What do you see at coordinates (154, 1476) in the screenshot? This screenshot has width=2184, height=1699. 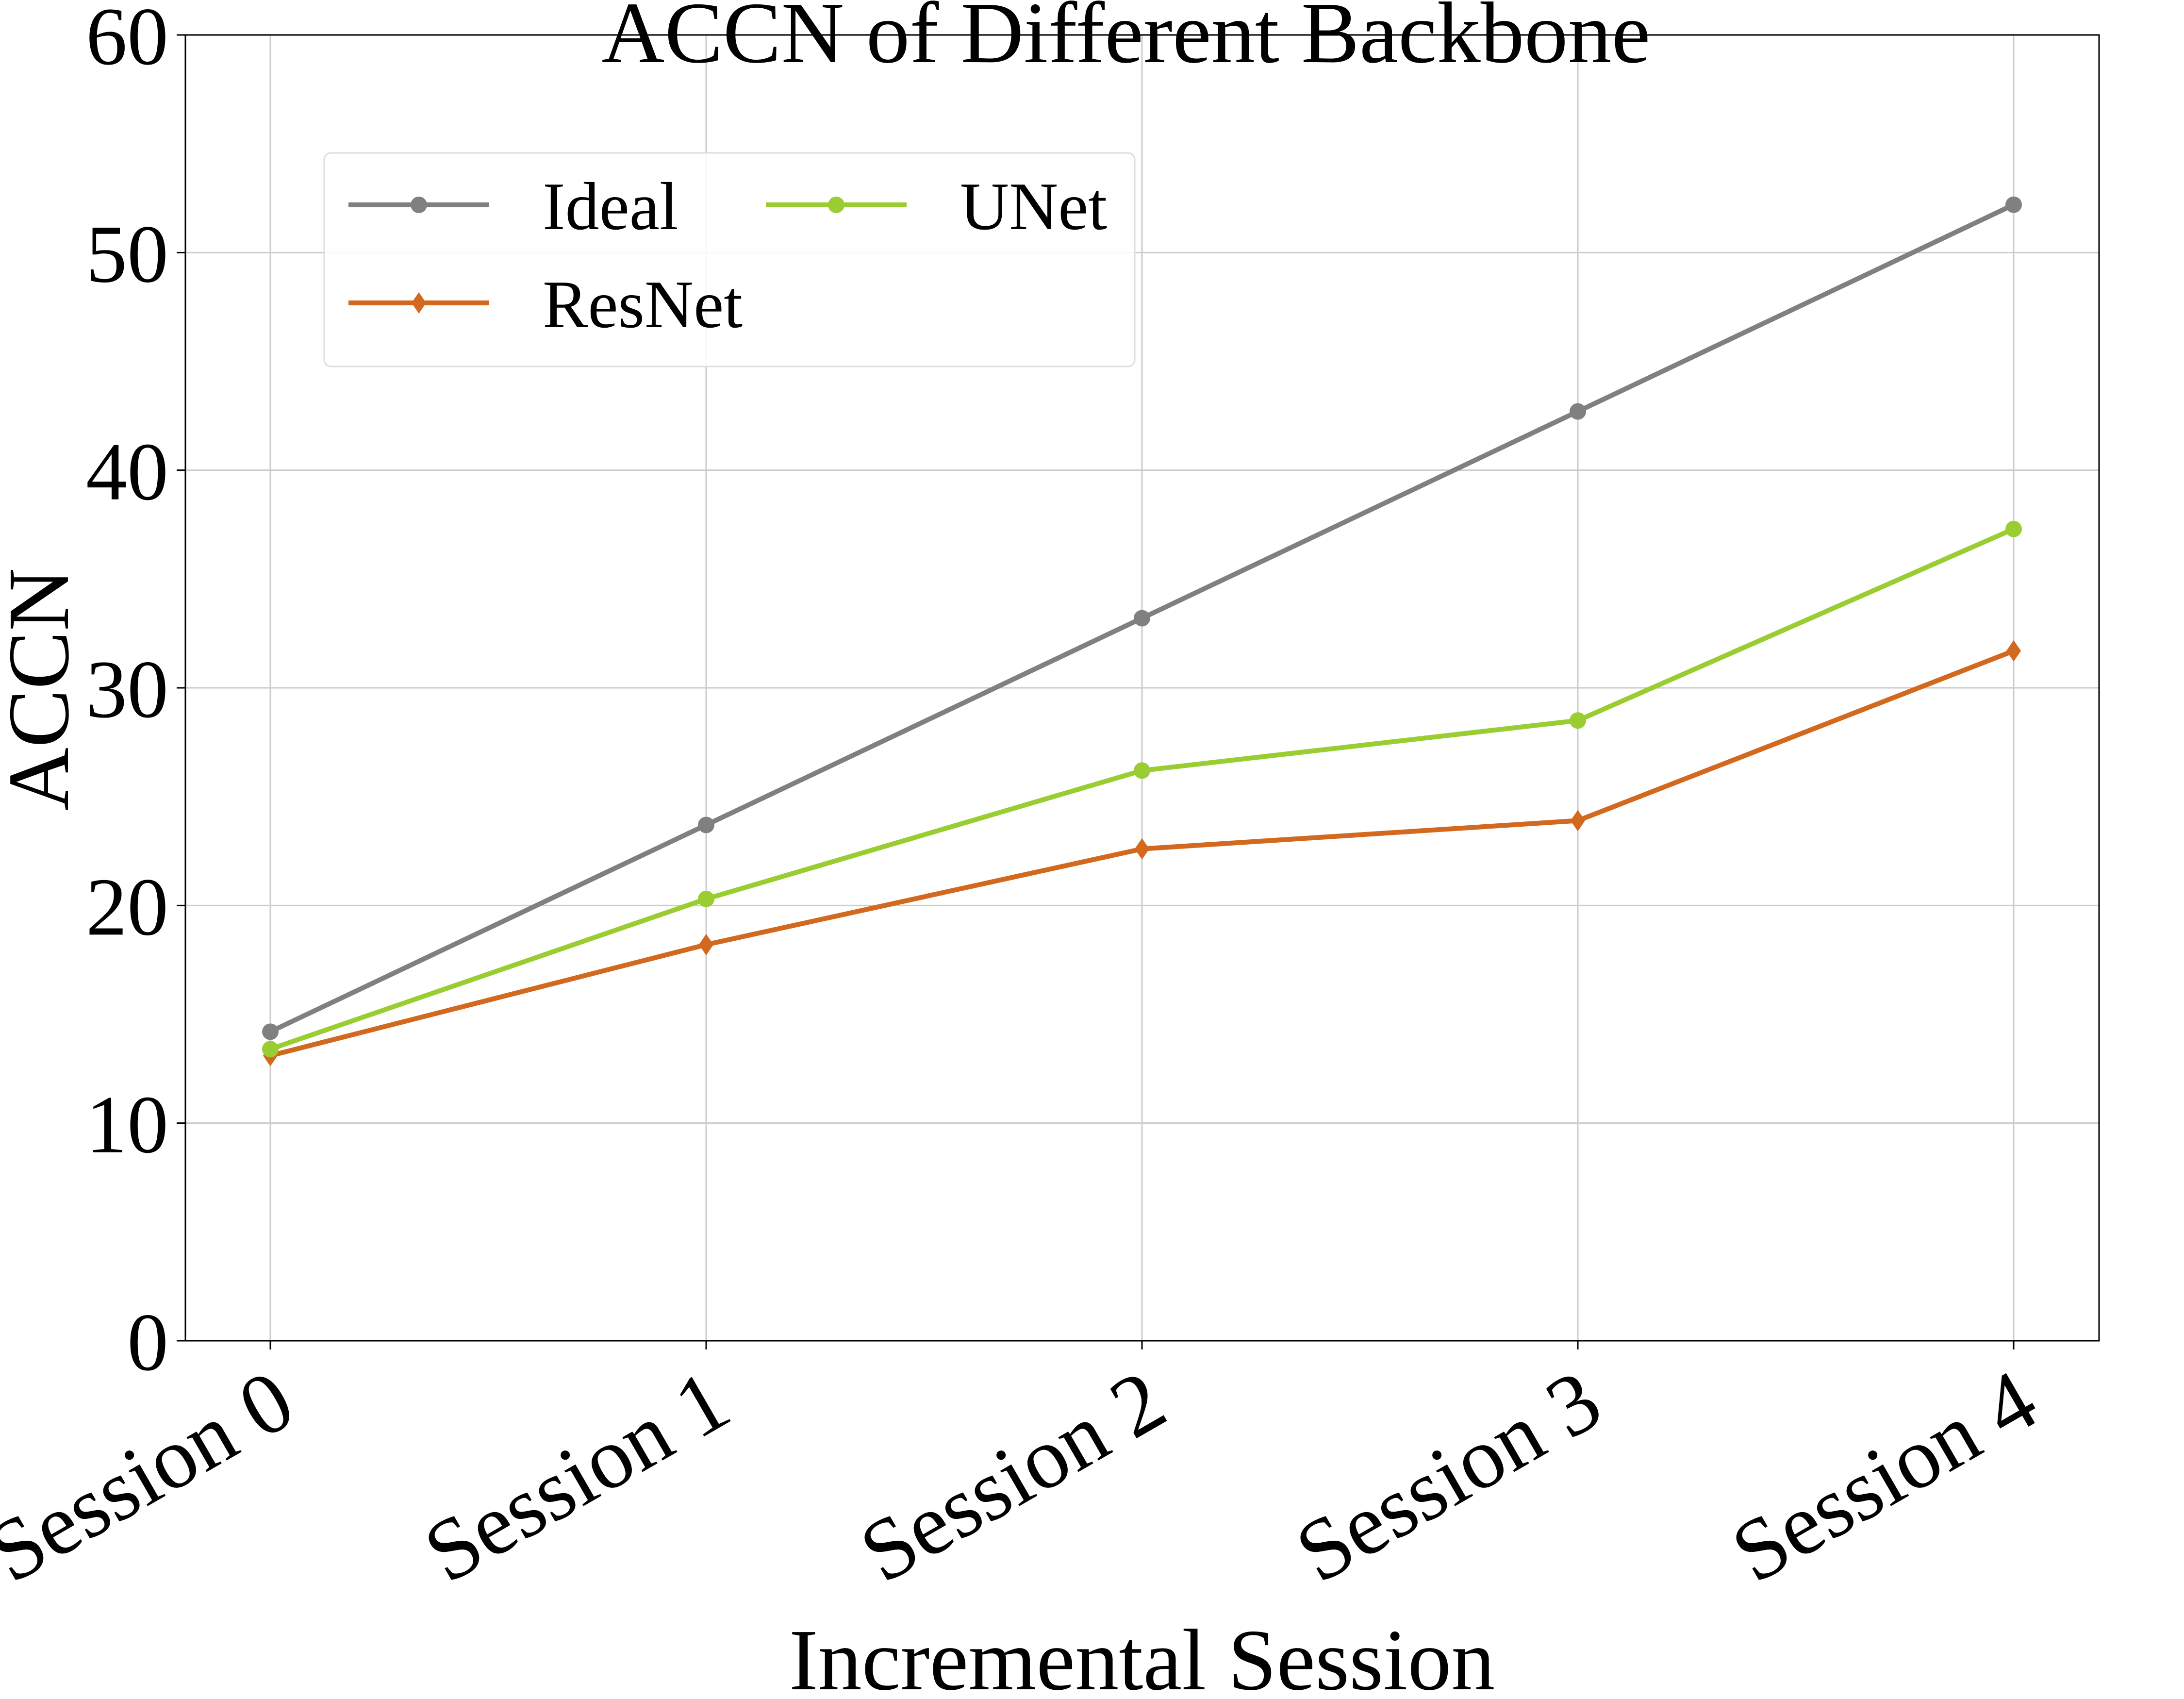 I see `x-tick-label: Session 0` at bounding box center [154, 1476].